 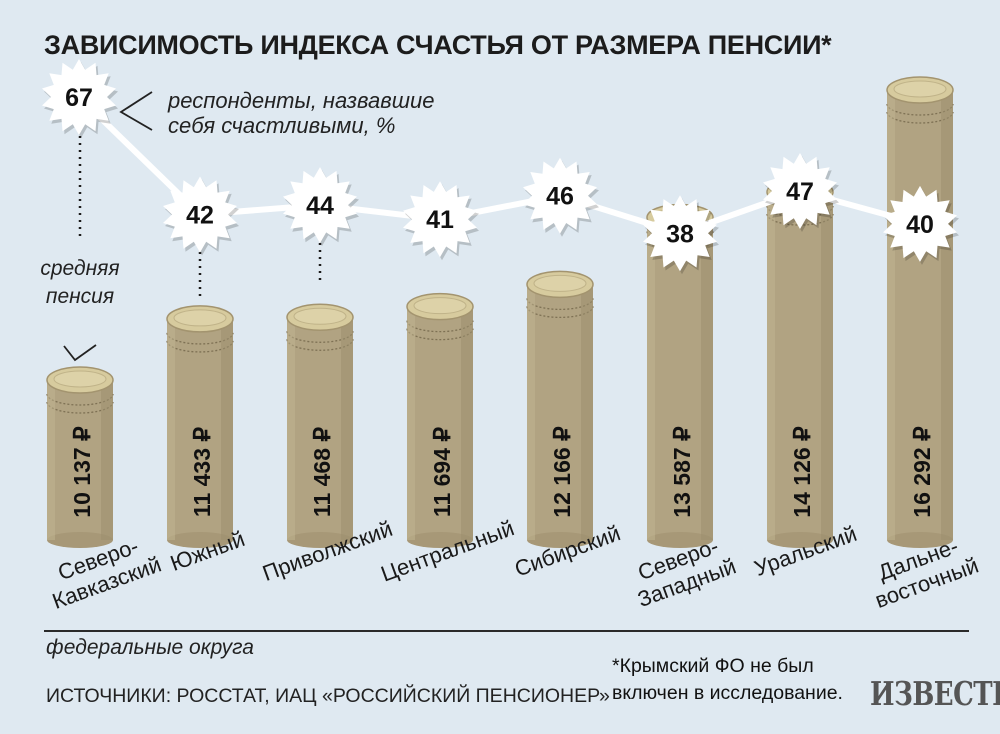 What do you see at coordinates (802, 472) in the screenshot?
I see `pension-label: 14 126 ₽` at bounding box center [802, 472].